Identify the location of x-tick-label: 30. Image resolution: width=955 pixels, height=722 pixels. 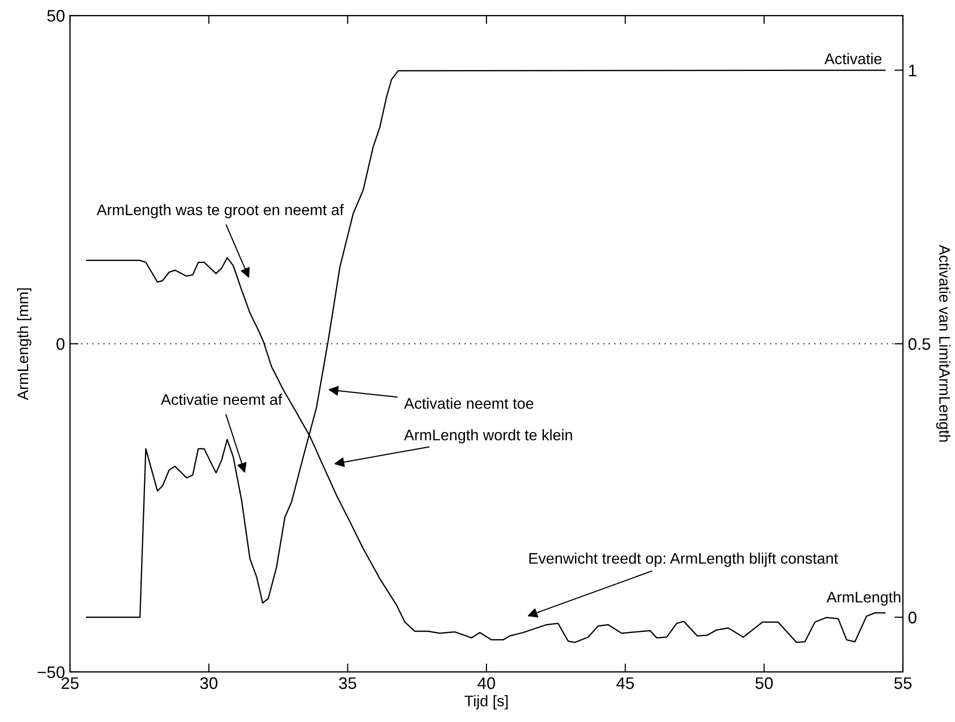
(209, 683).